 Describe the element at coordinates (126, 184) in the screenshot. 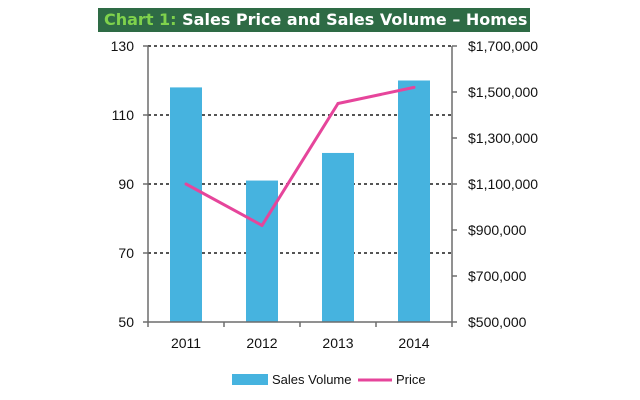

I see `left-tick-label: 90` at that location.